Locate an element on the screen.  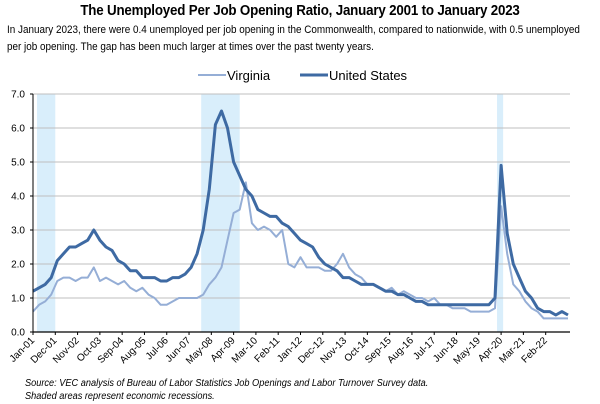
legend-item: United States is located at coordinates (354, 75).